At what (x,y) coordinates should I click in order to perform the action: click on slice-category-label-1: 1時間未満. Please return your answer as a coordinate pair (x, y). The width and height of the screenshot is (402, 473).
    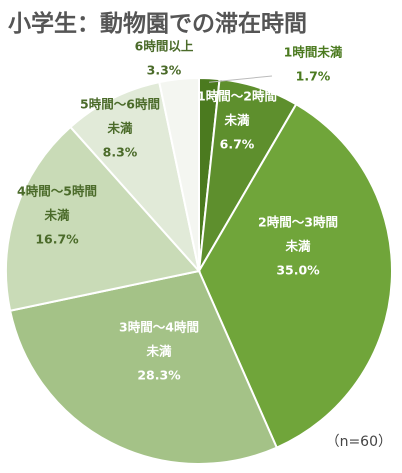
    Looking at the image, I should click on (313, 52).